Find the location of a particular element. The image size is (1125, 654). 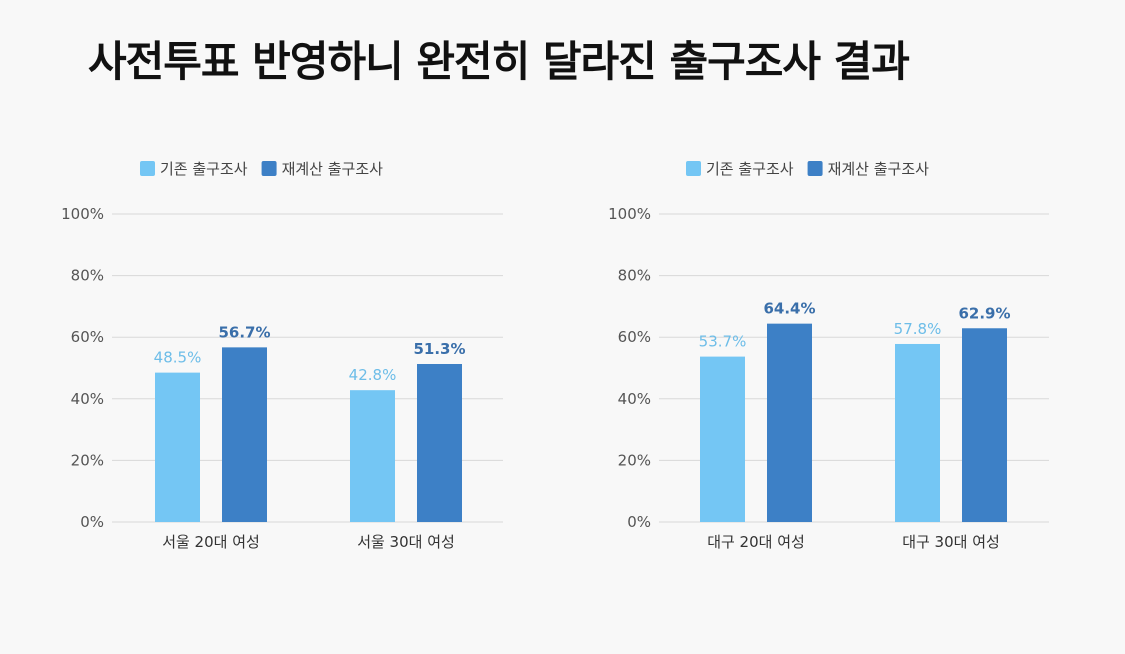

data-label: 48.5% is located at coordinates (178, 358).